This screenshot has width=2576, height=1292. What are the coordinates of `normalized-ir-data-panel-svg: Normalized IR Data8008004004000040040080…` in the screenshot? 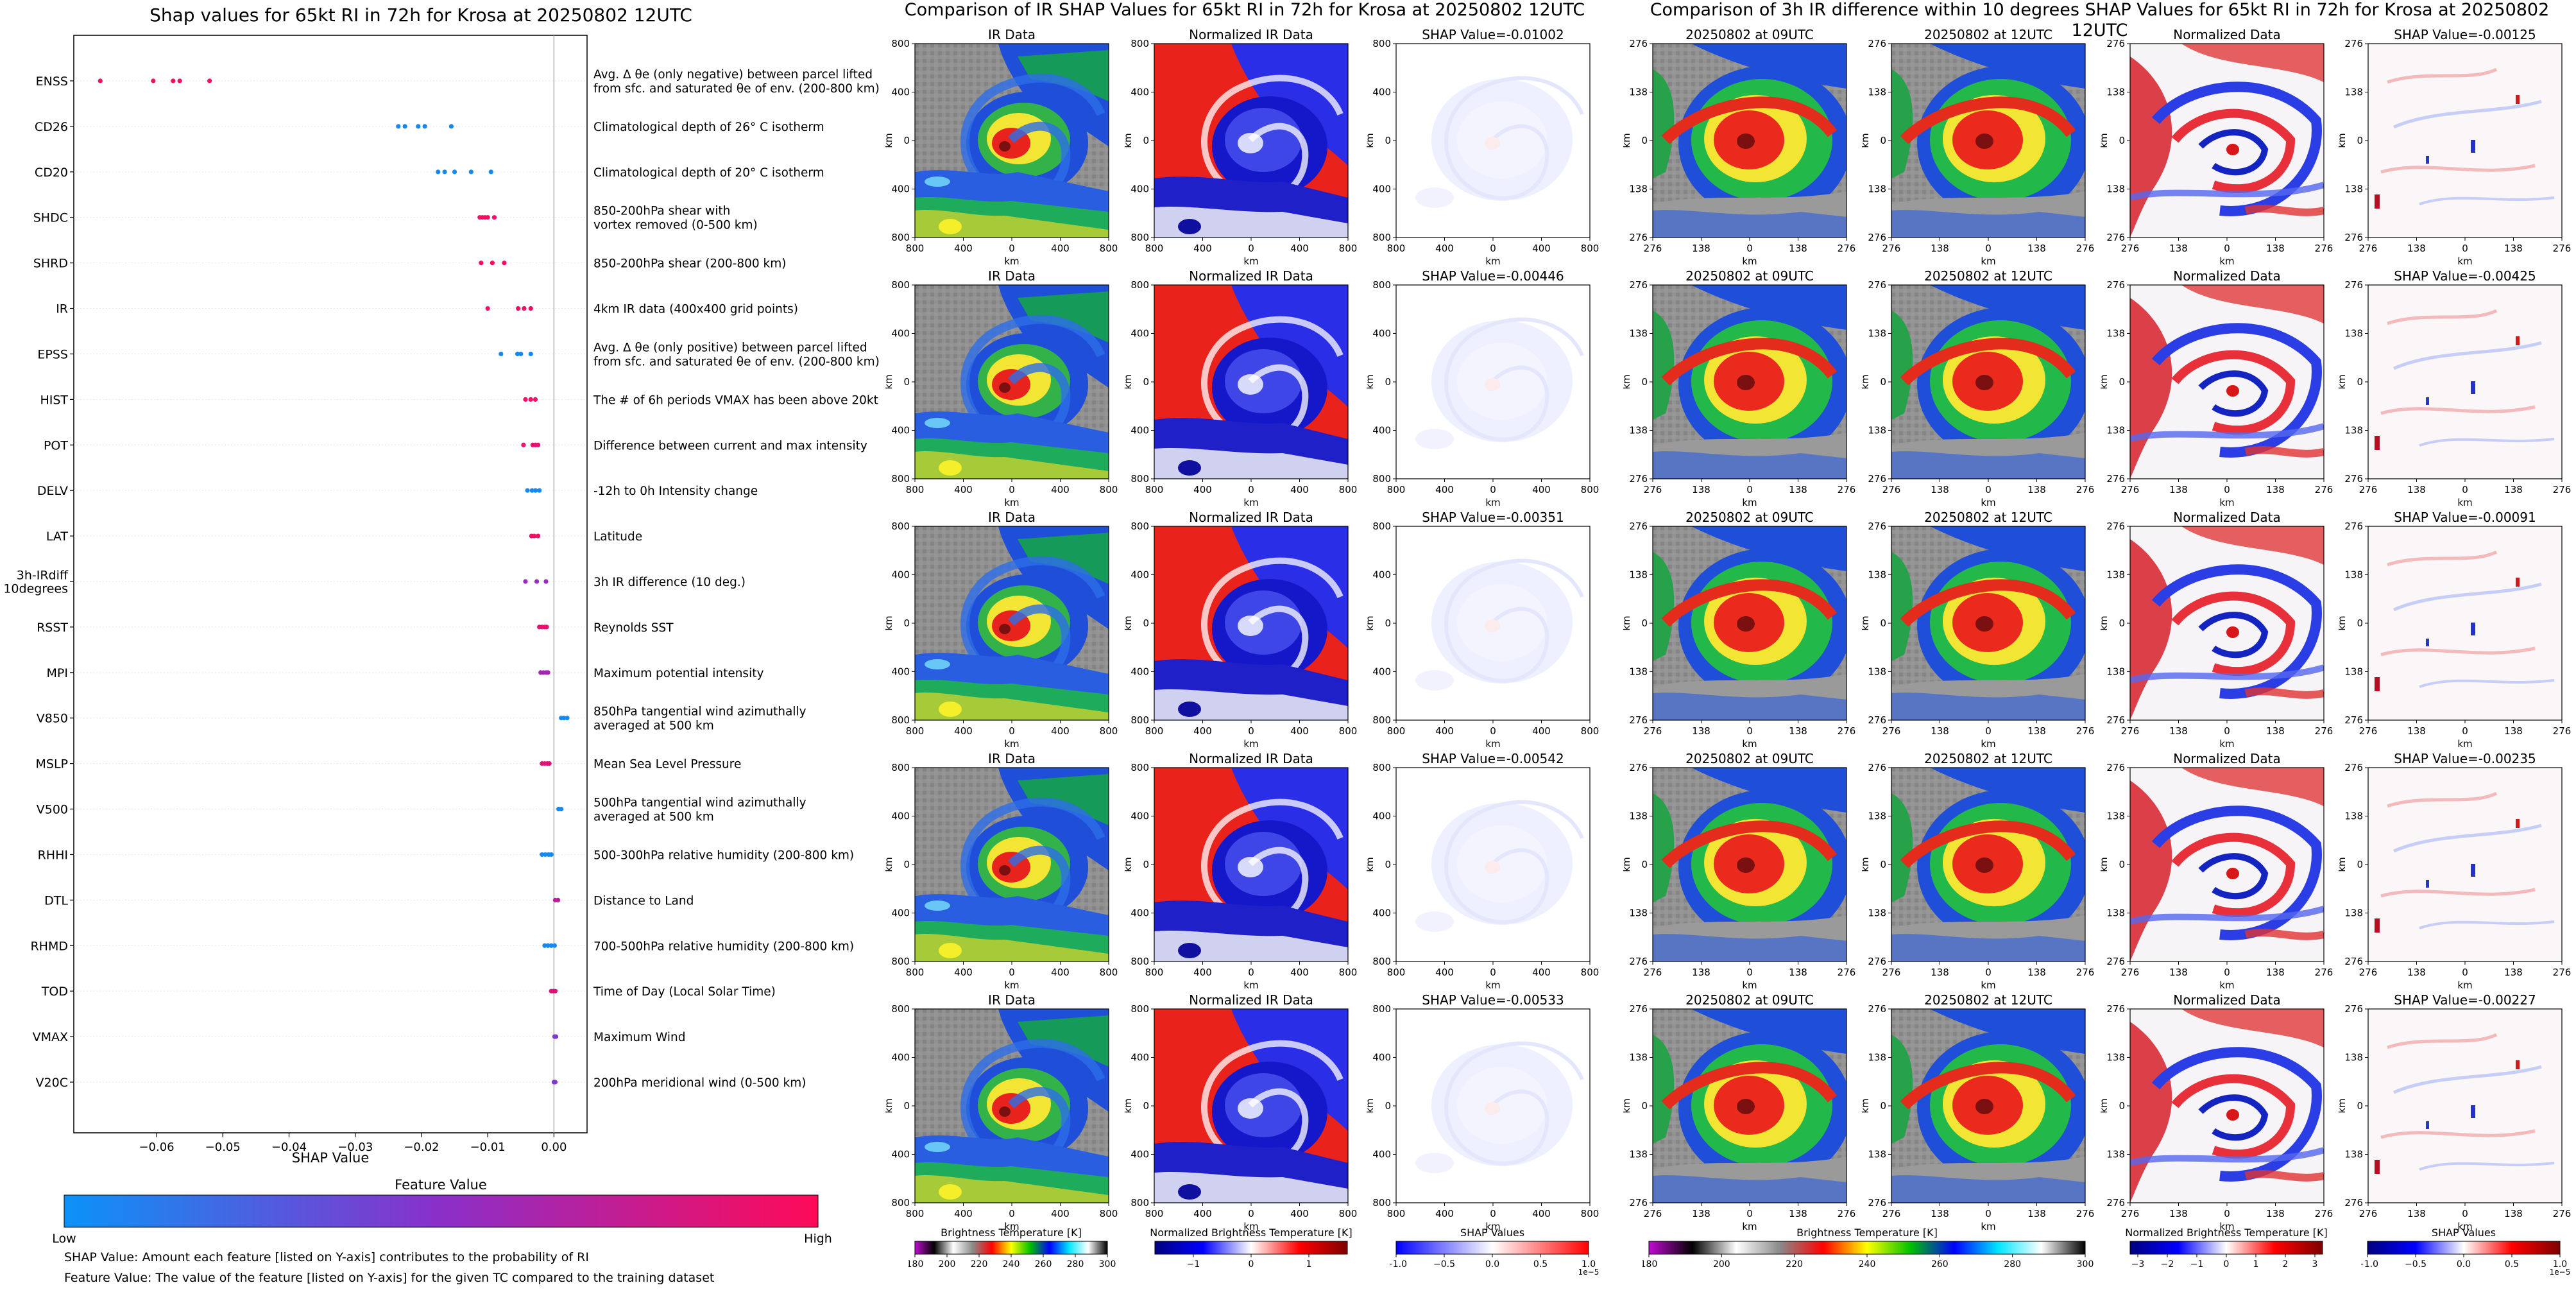 It's located at (1239, 871).